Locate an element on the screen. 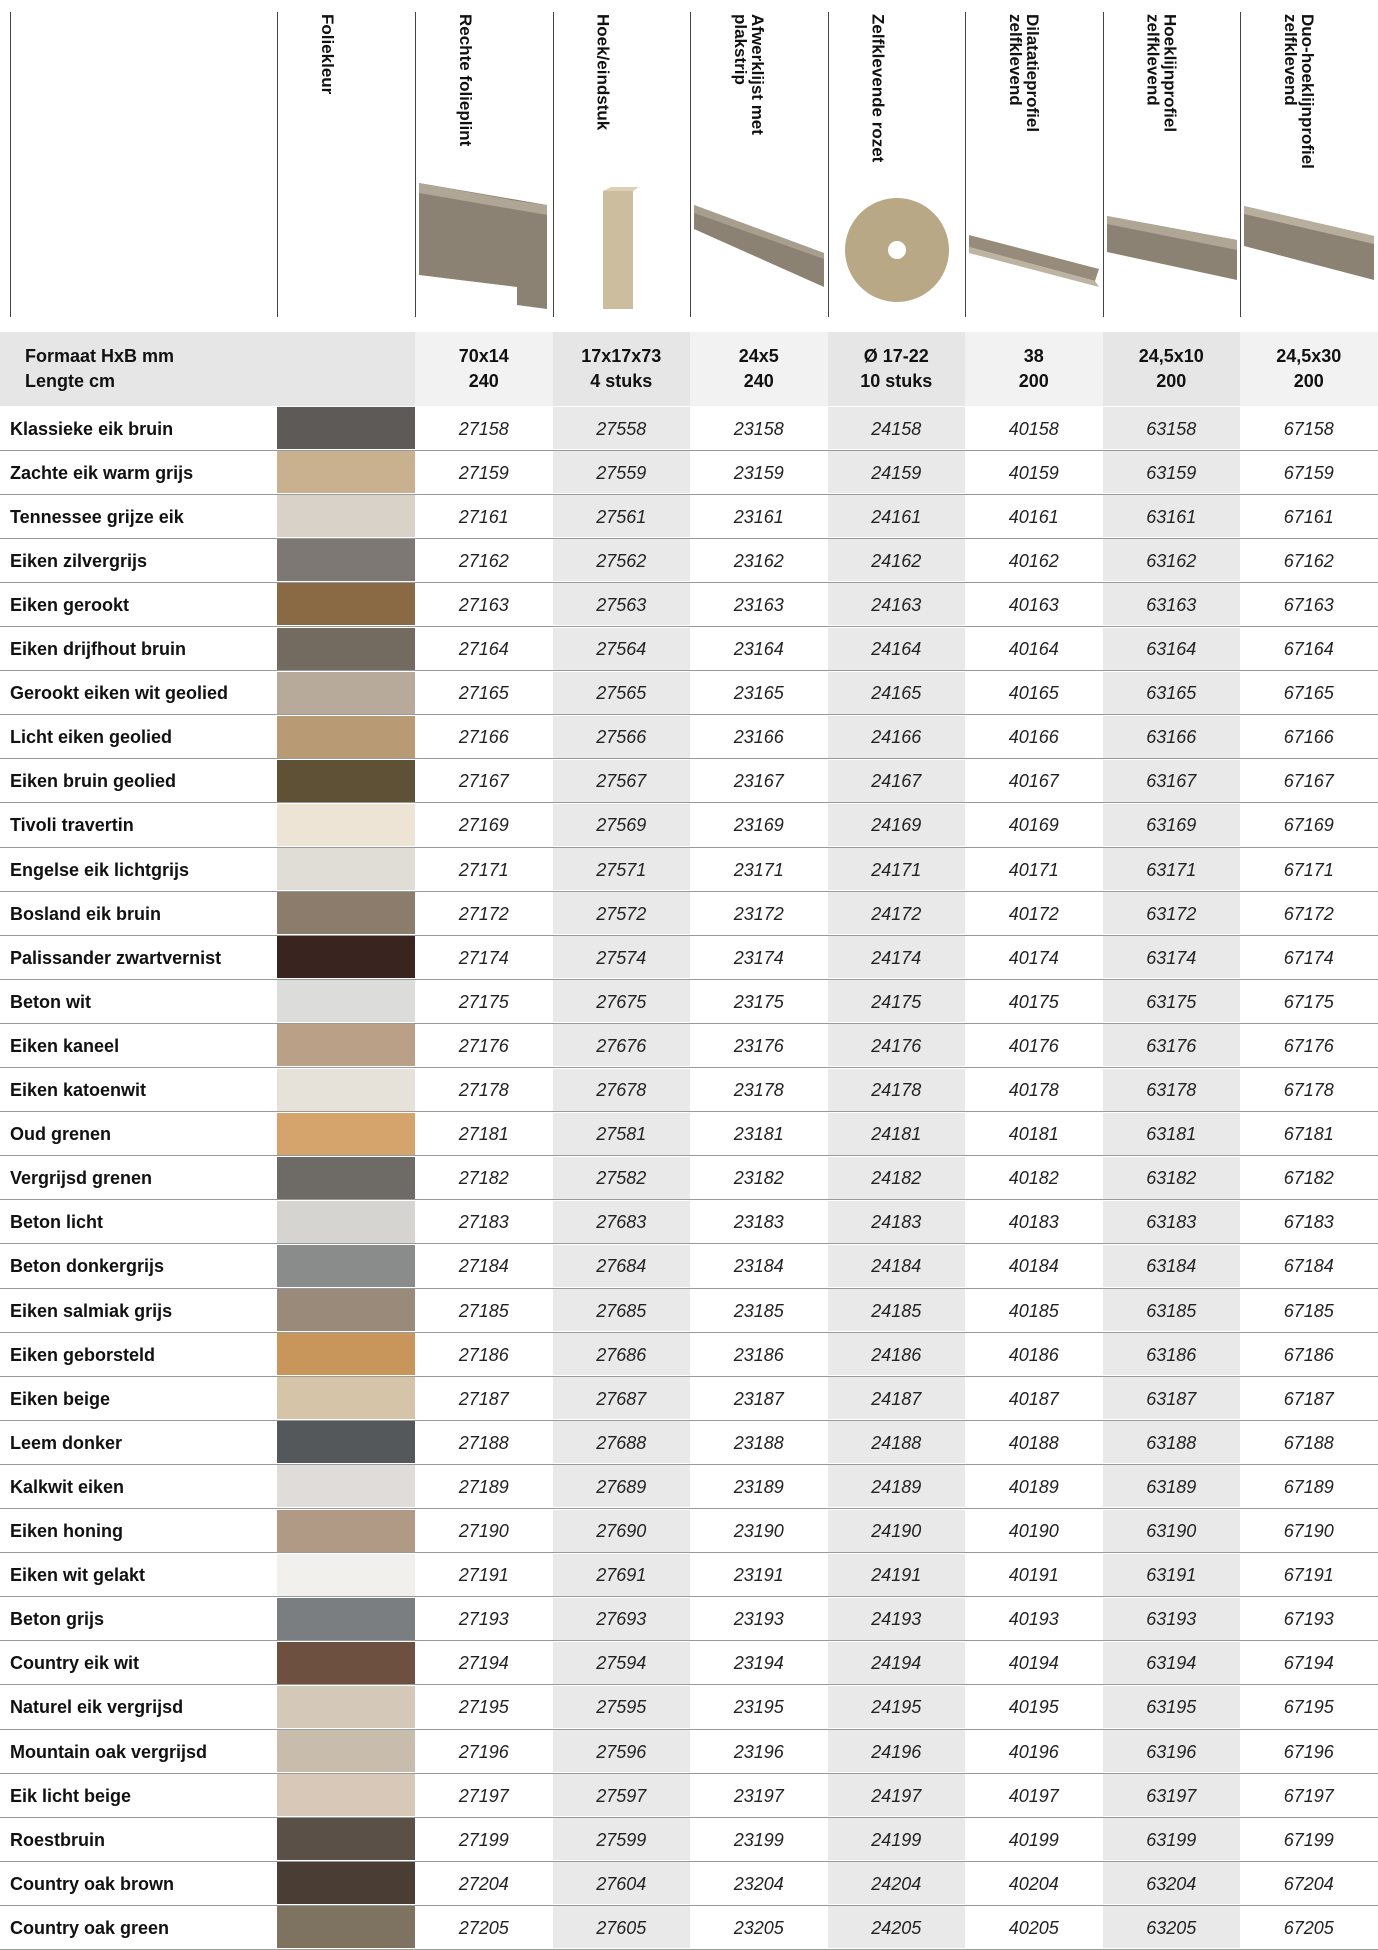 This screenshot has height=1950, width=1378. size-value: 70x14 240 is located at coordinates (484, 369).